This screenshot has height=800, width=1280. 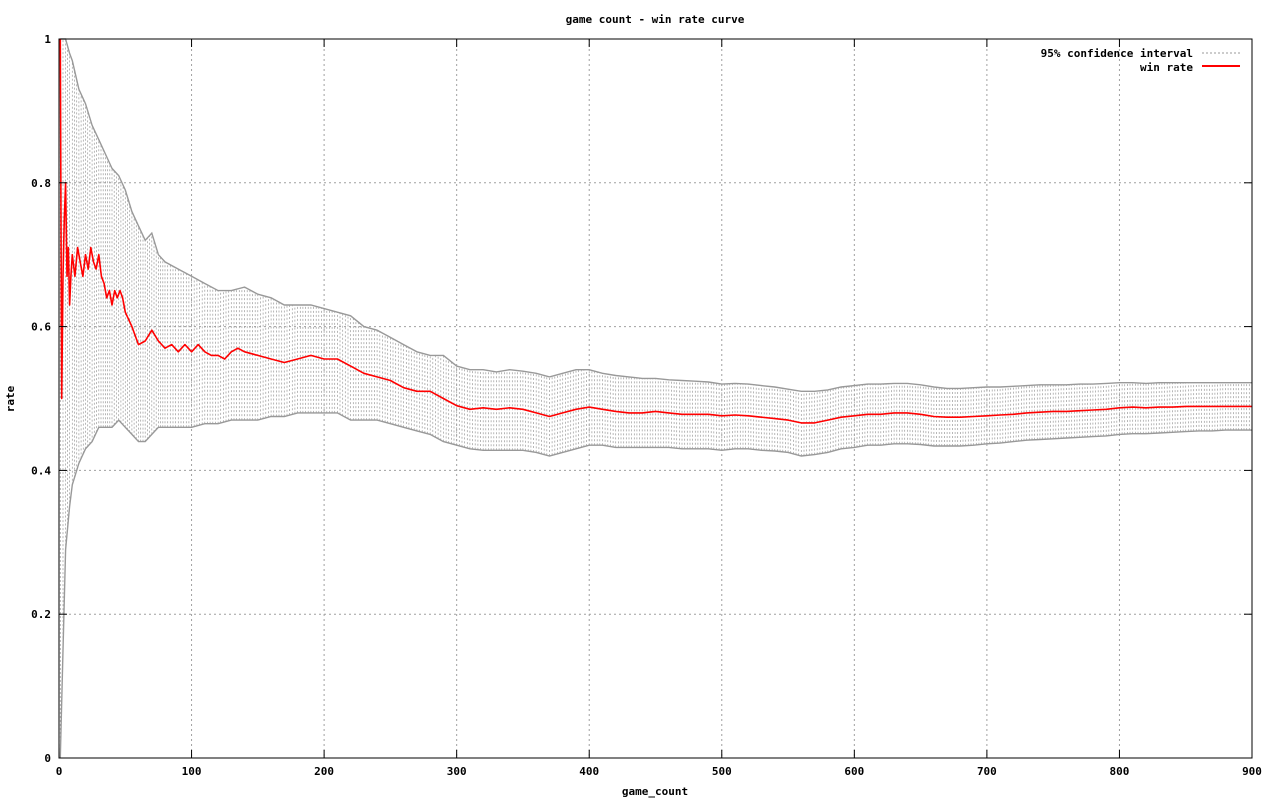 What do you see at coordinates (41, 327) in the screenshot?
I see `y-tick-label: 0.6` at bounding box center [41, 327].